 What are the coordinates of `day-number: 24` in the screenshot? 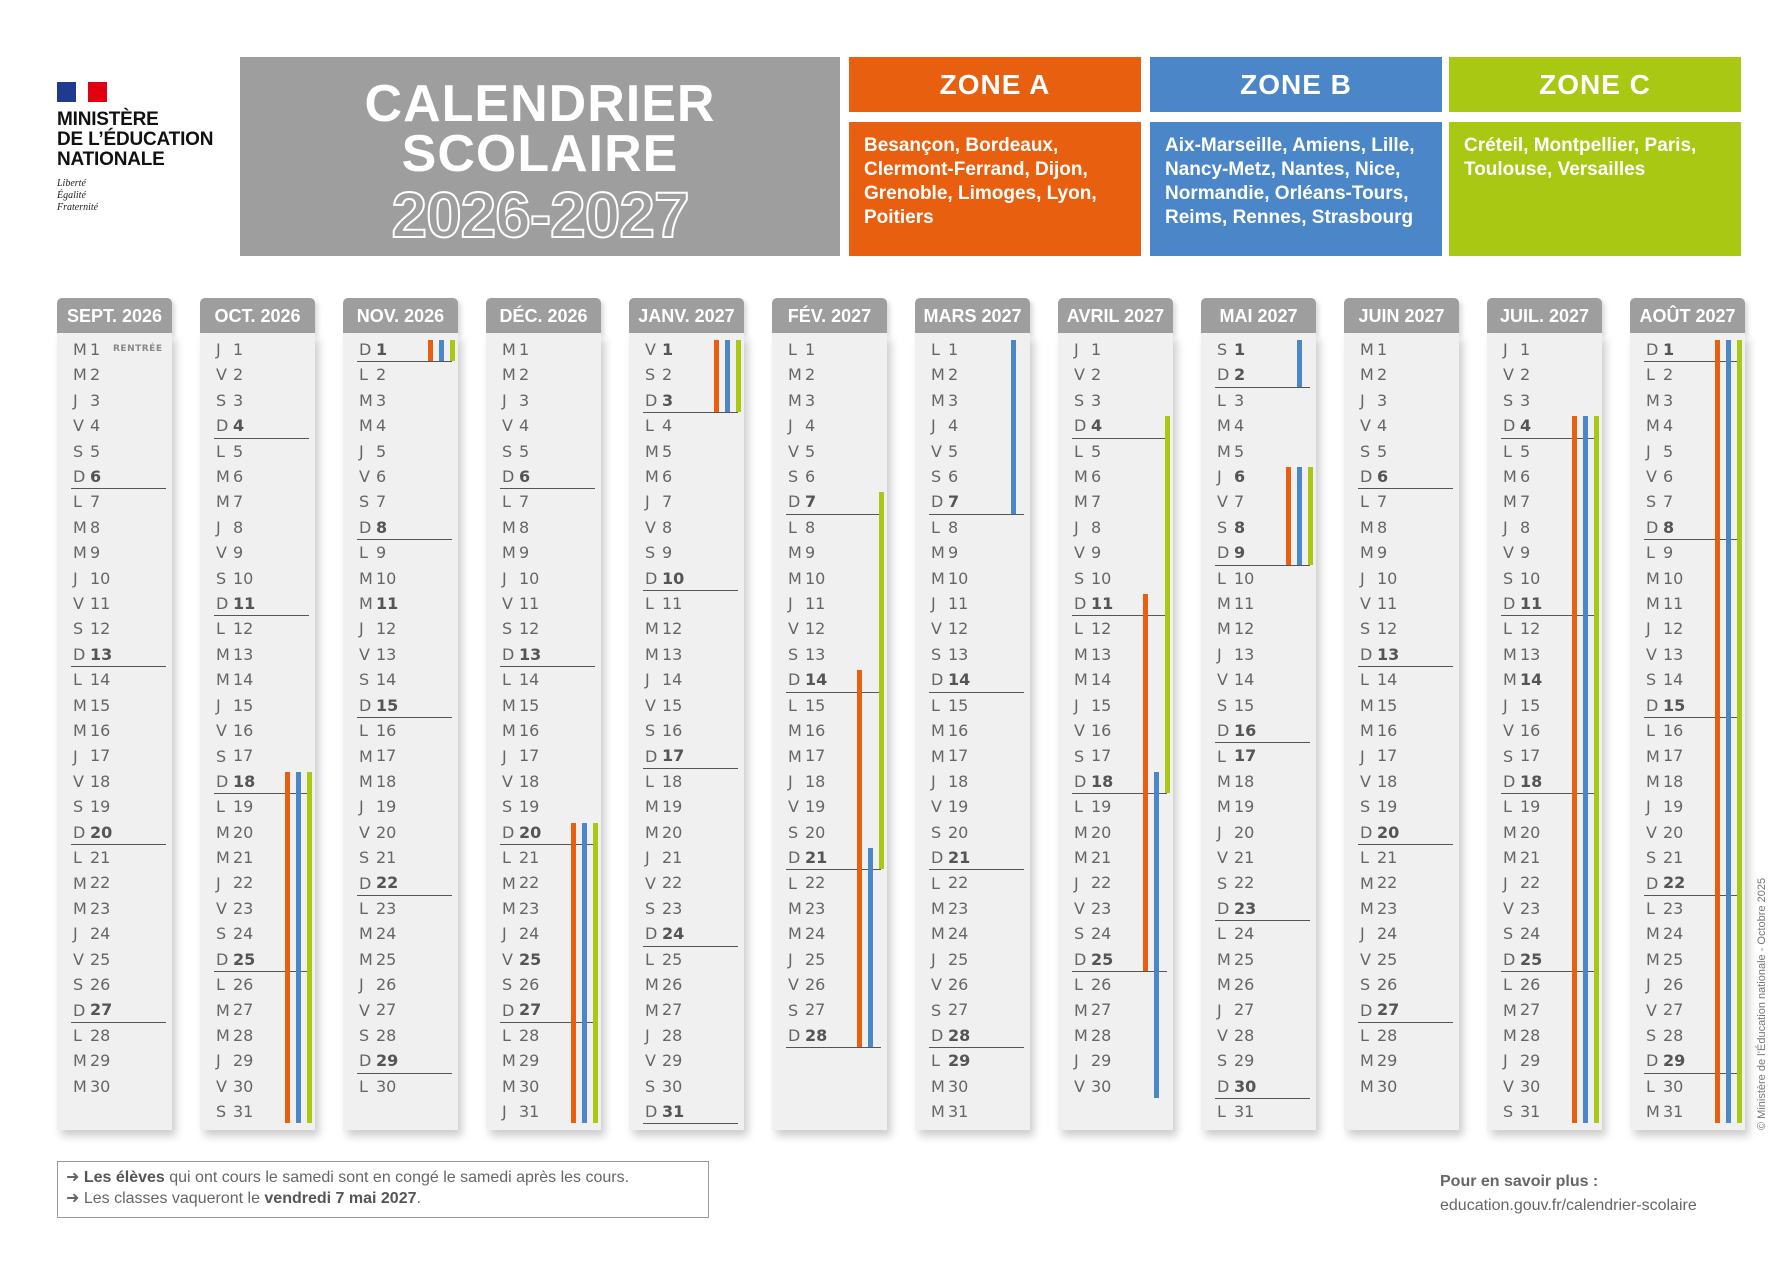 It's located at (815, 934).